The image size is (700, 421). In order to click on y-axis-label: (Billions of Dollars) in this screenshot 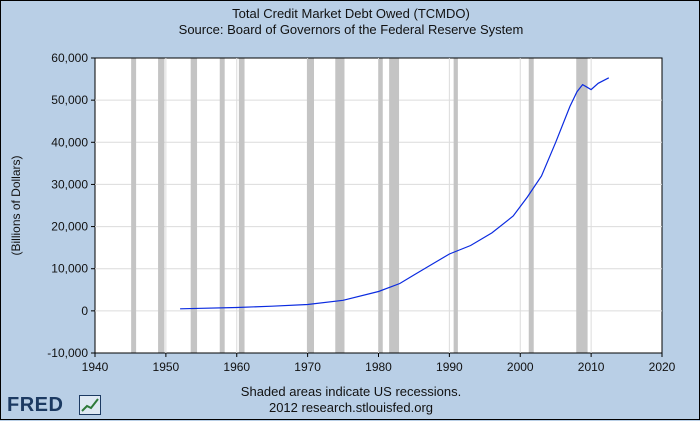, I will do `click(16, 205)`.